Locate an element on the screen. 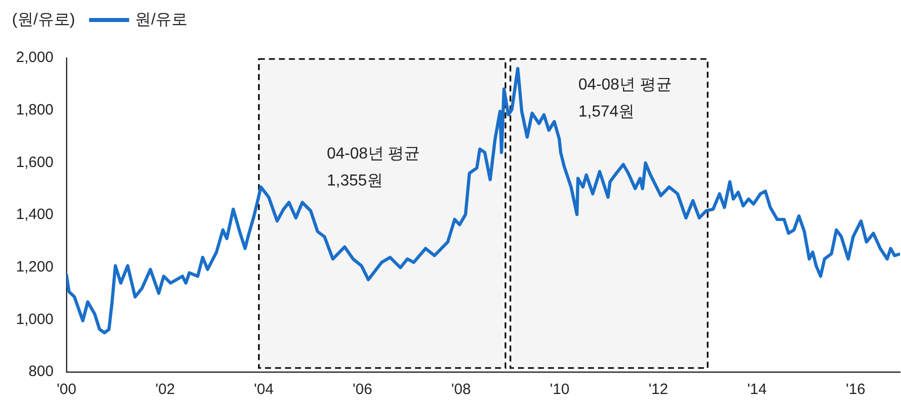  x-tick-label: '14 is located at coordinates (757, 389).